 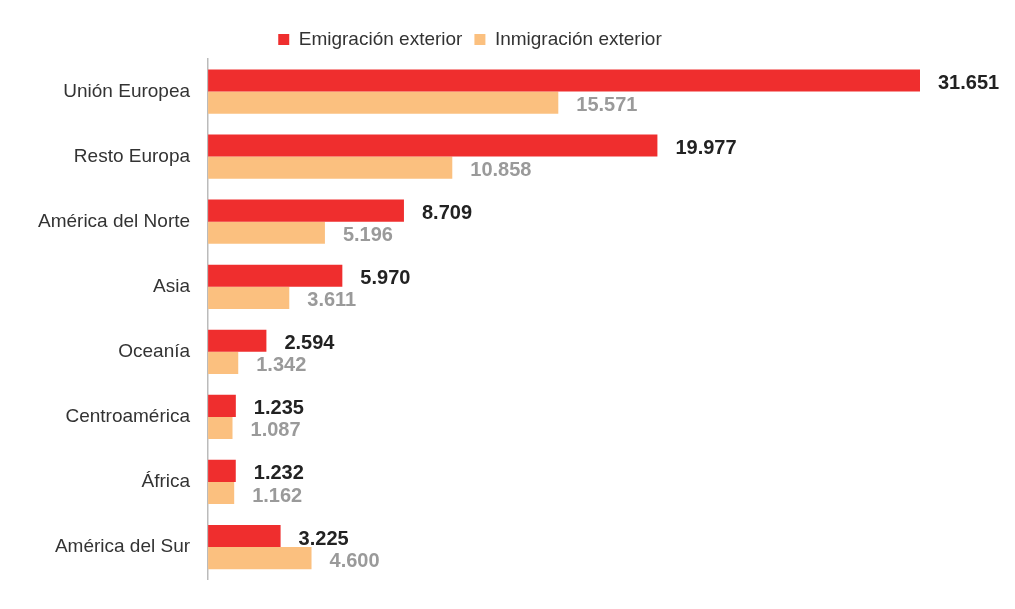 I want to click on data-label: 10.858, so click(x=501, y=169).